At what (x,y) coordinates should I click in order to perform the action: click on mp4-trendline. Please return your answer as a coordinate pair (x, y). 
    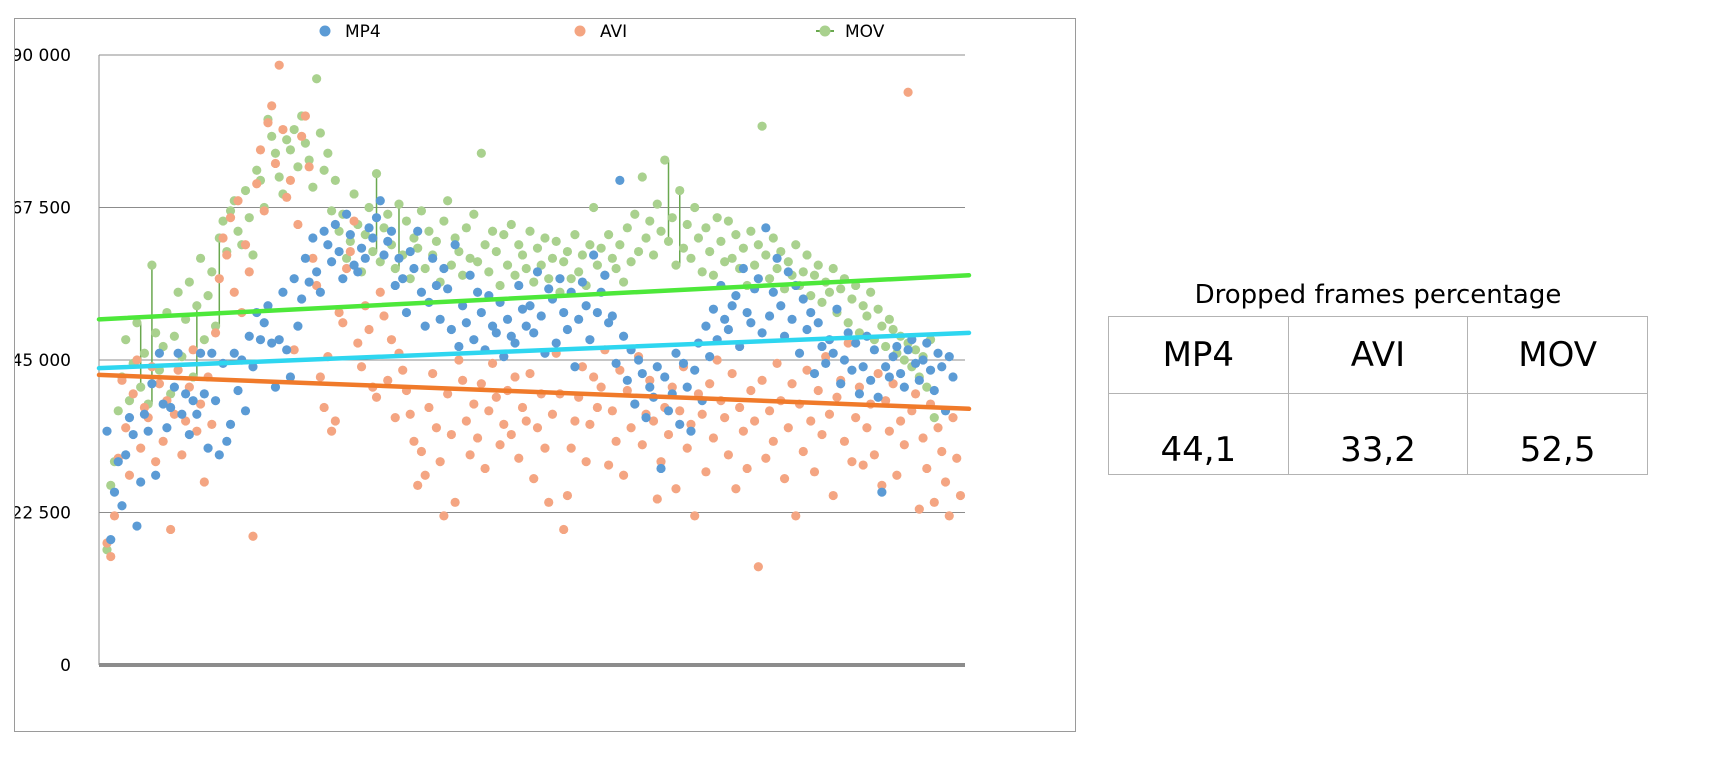
    Looking at the image, I should click on (534, 350).